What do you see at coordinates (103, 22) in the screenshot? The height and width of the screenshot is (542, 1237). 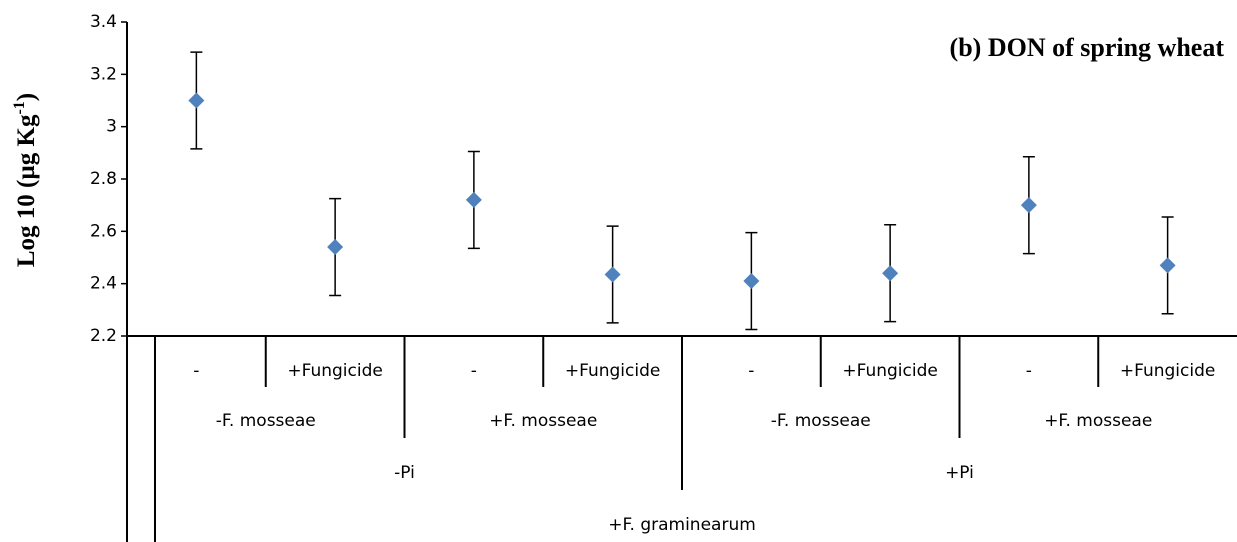 I see `y-tick-label: 3.4` at bounding box center [103, 22].